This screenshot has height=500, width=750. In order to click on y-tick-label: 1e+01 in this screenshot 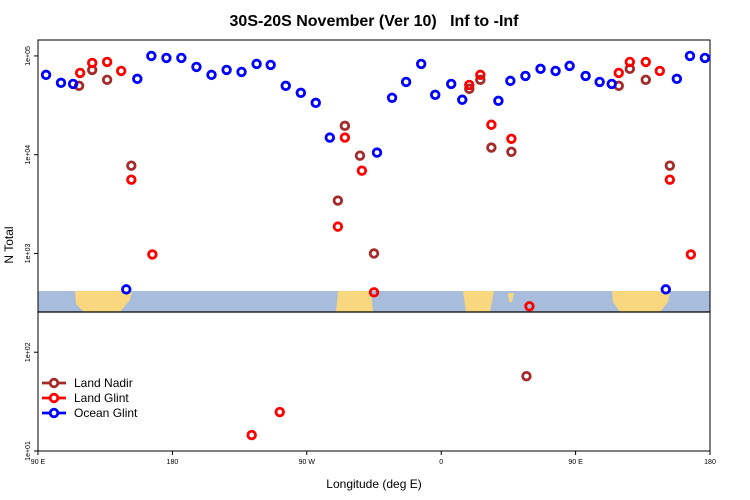, I will do `click(28, 451)`.